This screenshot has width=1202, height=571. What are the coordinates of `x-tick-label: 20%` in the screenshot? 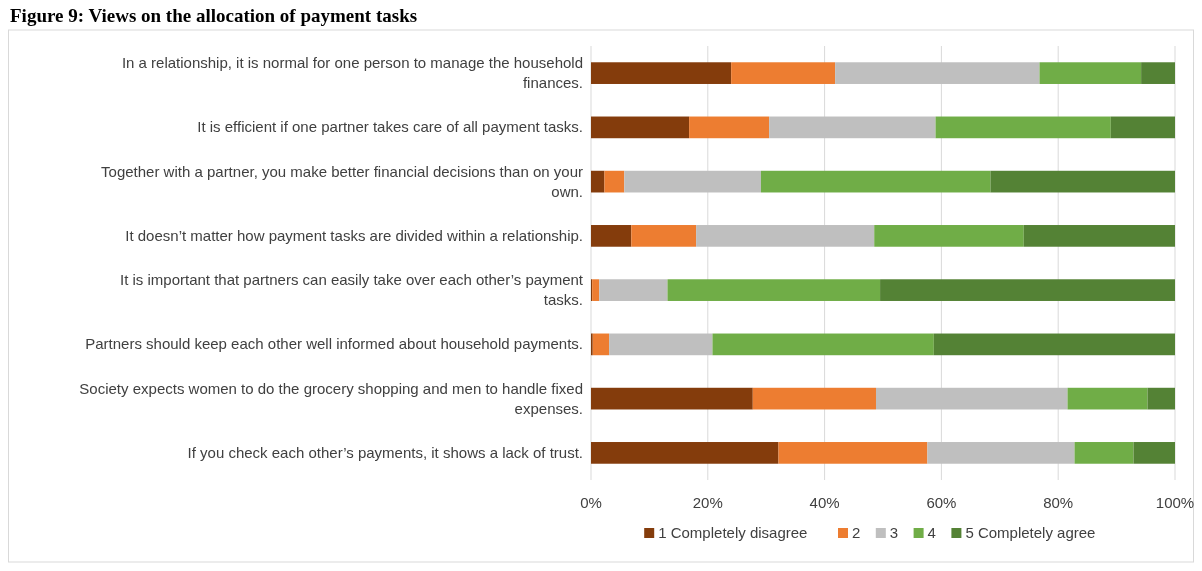 It's located at (707, 502).